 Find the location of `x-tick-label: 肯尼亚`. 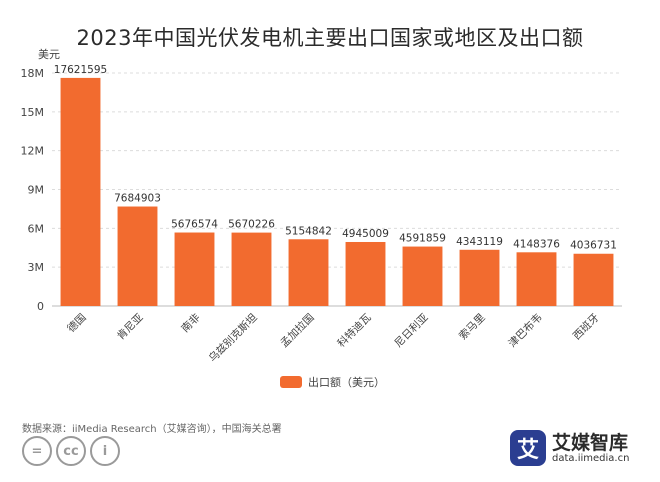

x-tick-label: 肯尼亚 is located at coordinates (130, 327).